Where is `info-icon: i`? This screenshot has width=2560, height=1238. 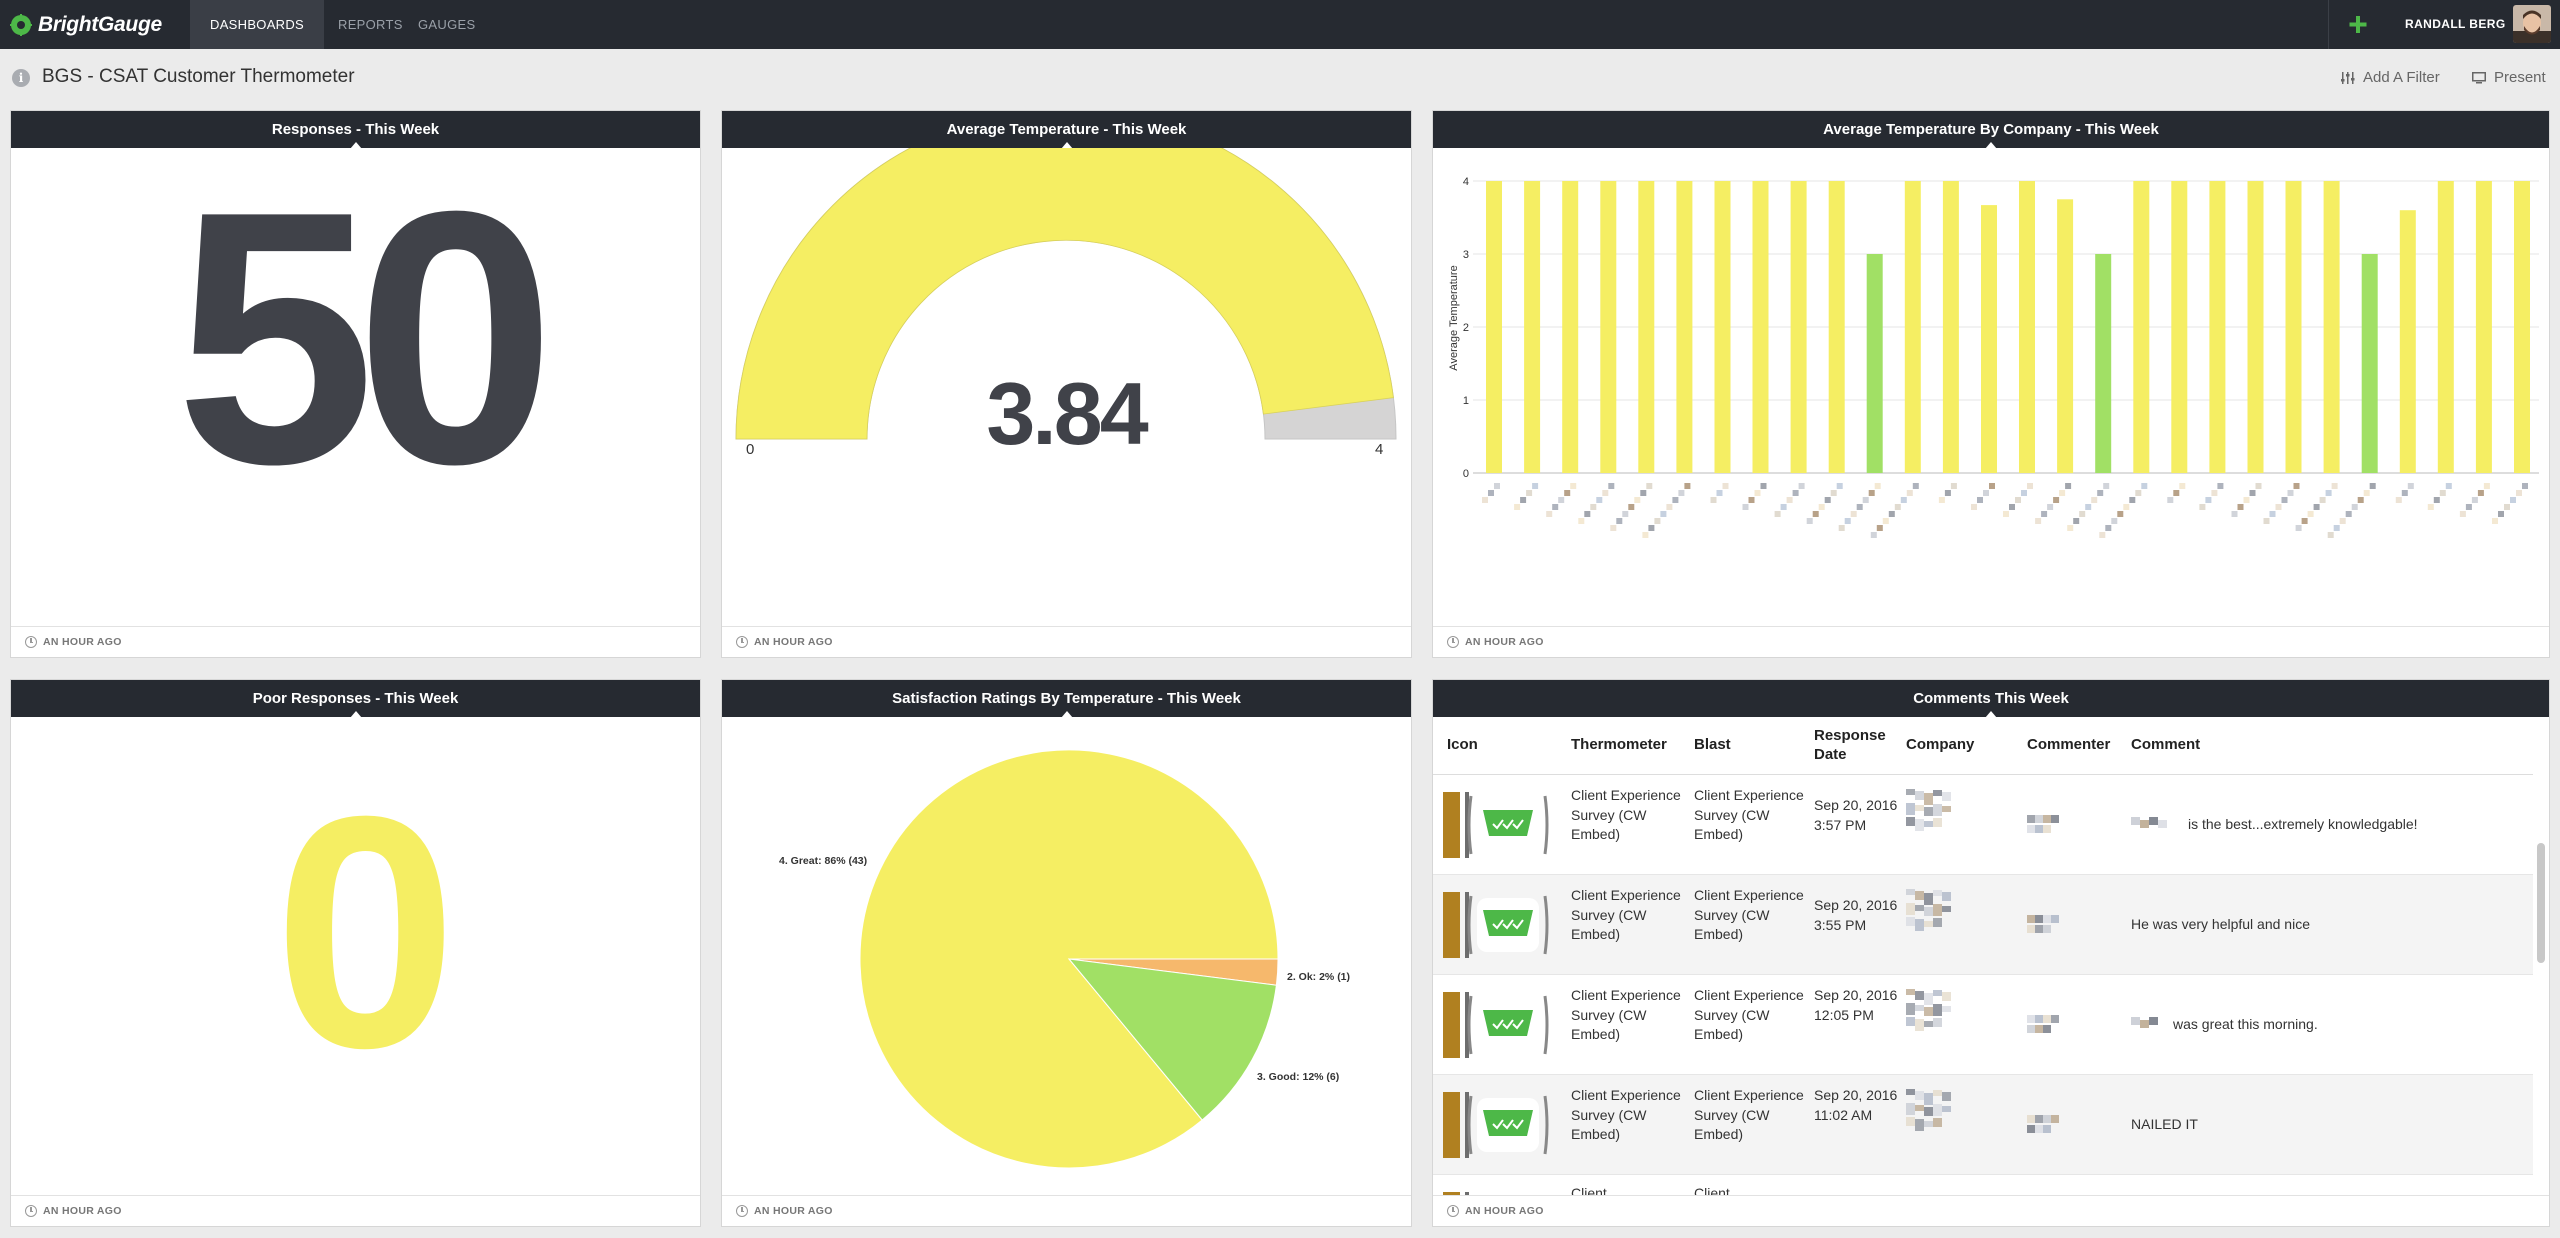 info-icon: i is located at coordinates (21, 78).